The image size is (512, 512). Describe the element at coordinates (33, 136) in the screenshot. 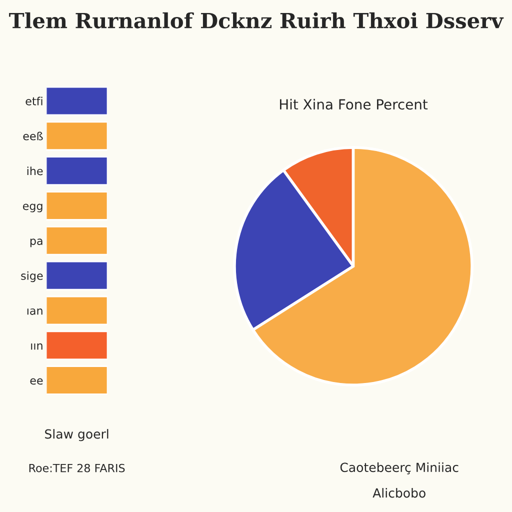

I see `y-tick-label: eeß` at that location.